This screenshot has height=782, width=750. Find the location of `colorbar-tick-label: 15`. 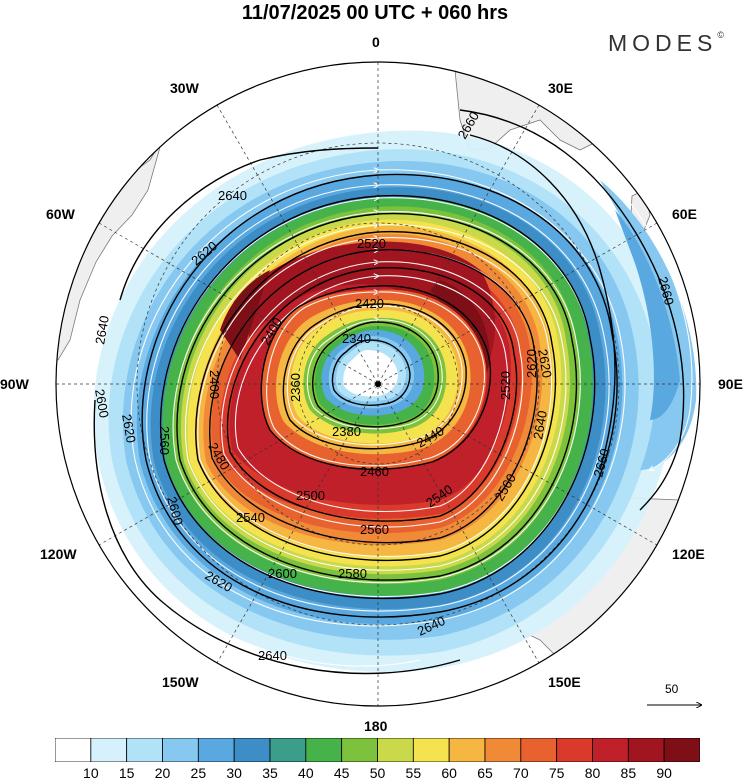

colorbar-tick-label: 15 is located at coordinates (126, 773).